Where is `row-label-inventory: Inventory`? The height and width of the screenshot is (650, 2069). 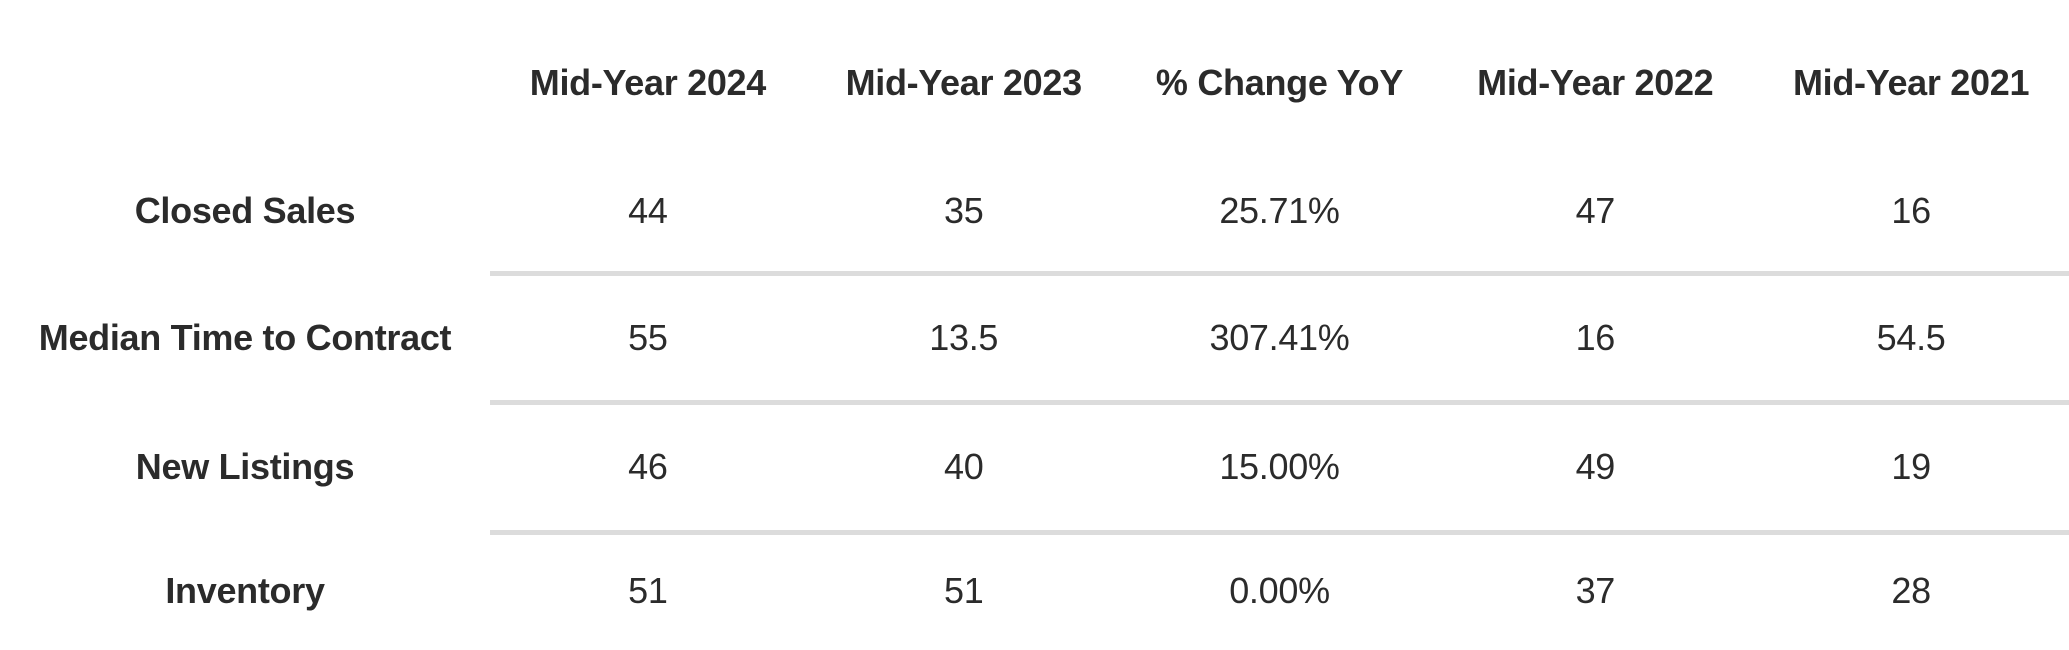 row-label-inventory: Inventory is located at coordinates (245, 591).